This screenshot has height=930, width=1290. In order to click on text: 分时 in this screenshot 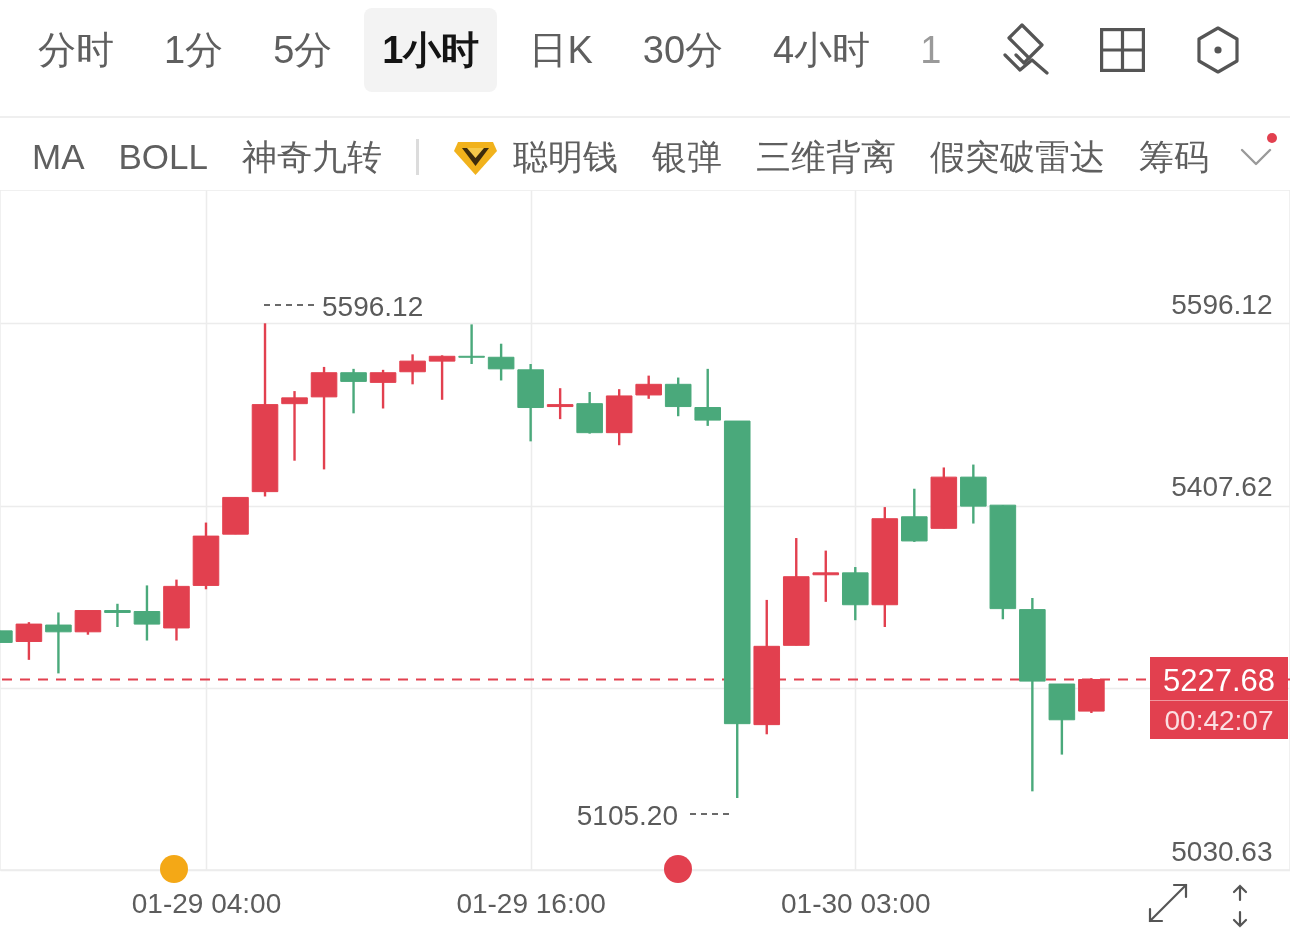, I will do `click(76, 50)`.